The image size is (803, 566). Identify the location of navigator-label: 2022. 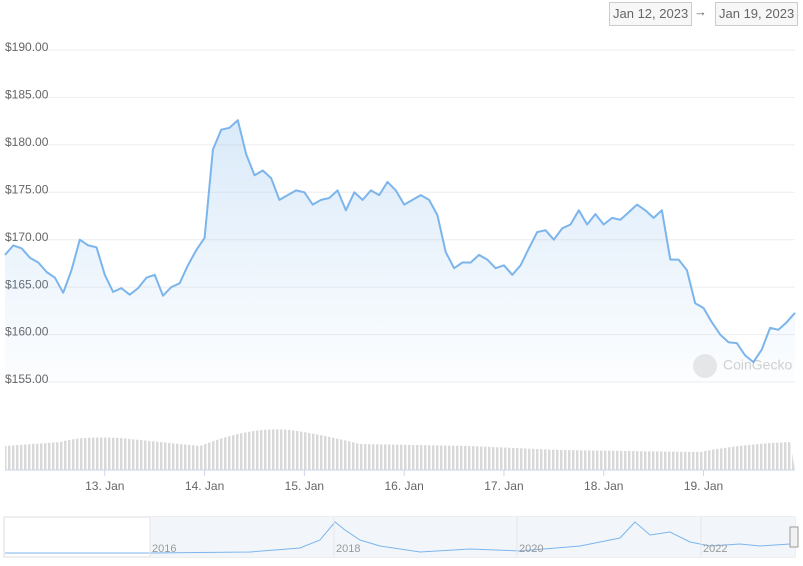
(715, 549).